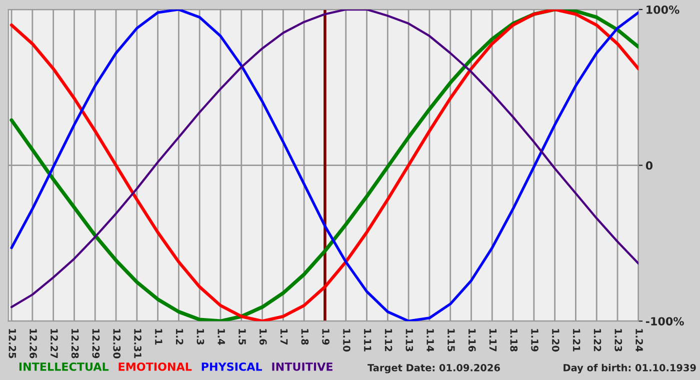 Image resolution: width=700 pixels, height=380 pixels. What do you see at coordinates (346, 340) in the screenshot?
I see `x-tick-label: 1.10` at bounding box center [346, 340].